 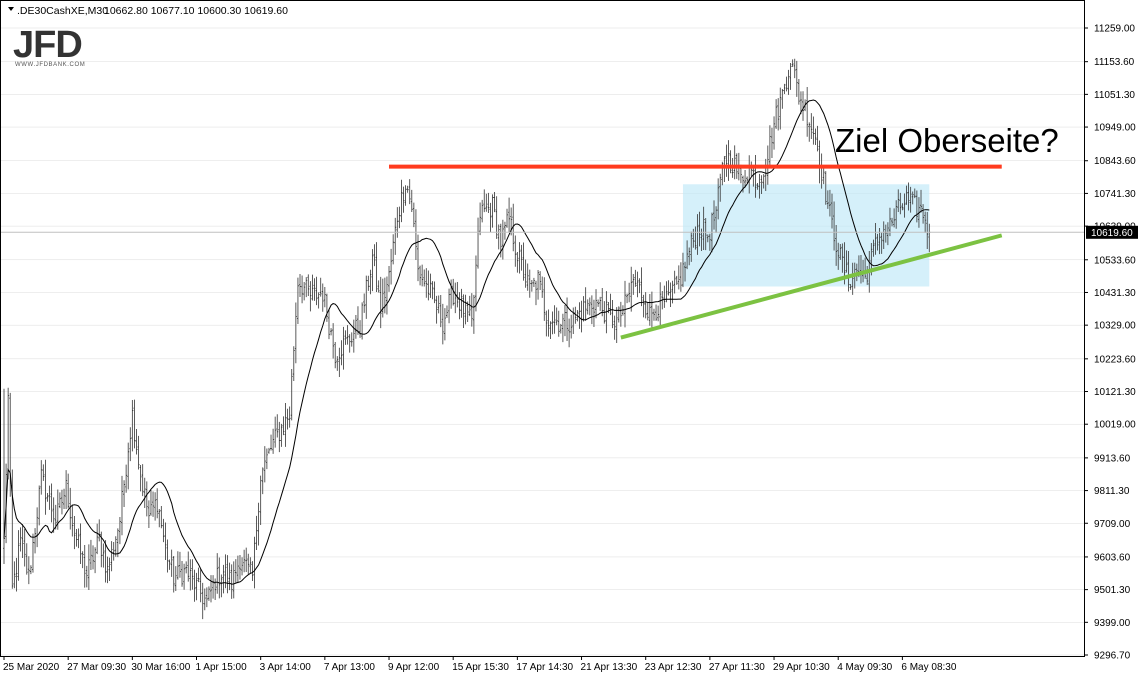 What do you see at coordinates (801, 667) in the screenshot?
I see `time-tick-label: 29 Apr 10:30` at bounding box center [801, 667].